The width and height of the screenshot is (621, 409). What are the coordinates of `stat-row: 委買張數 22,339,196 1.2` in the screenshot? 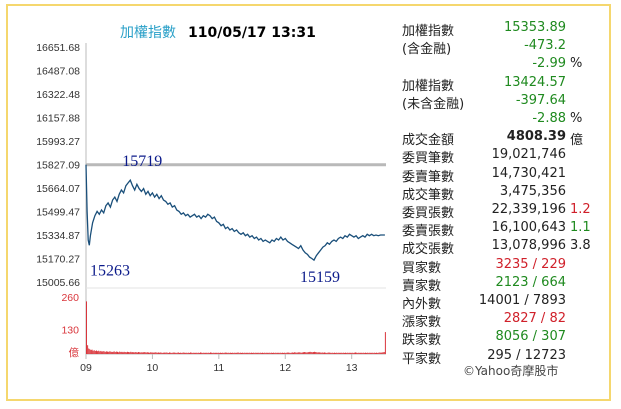 It's located at (505, 211).